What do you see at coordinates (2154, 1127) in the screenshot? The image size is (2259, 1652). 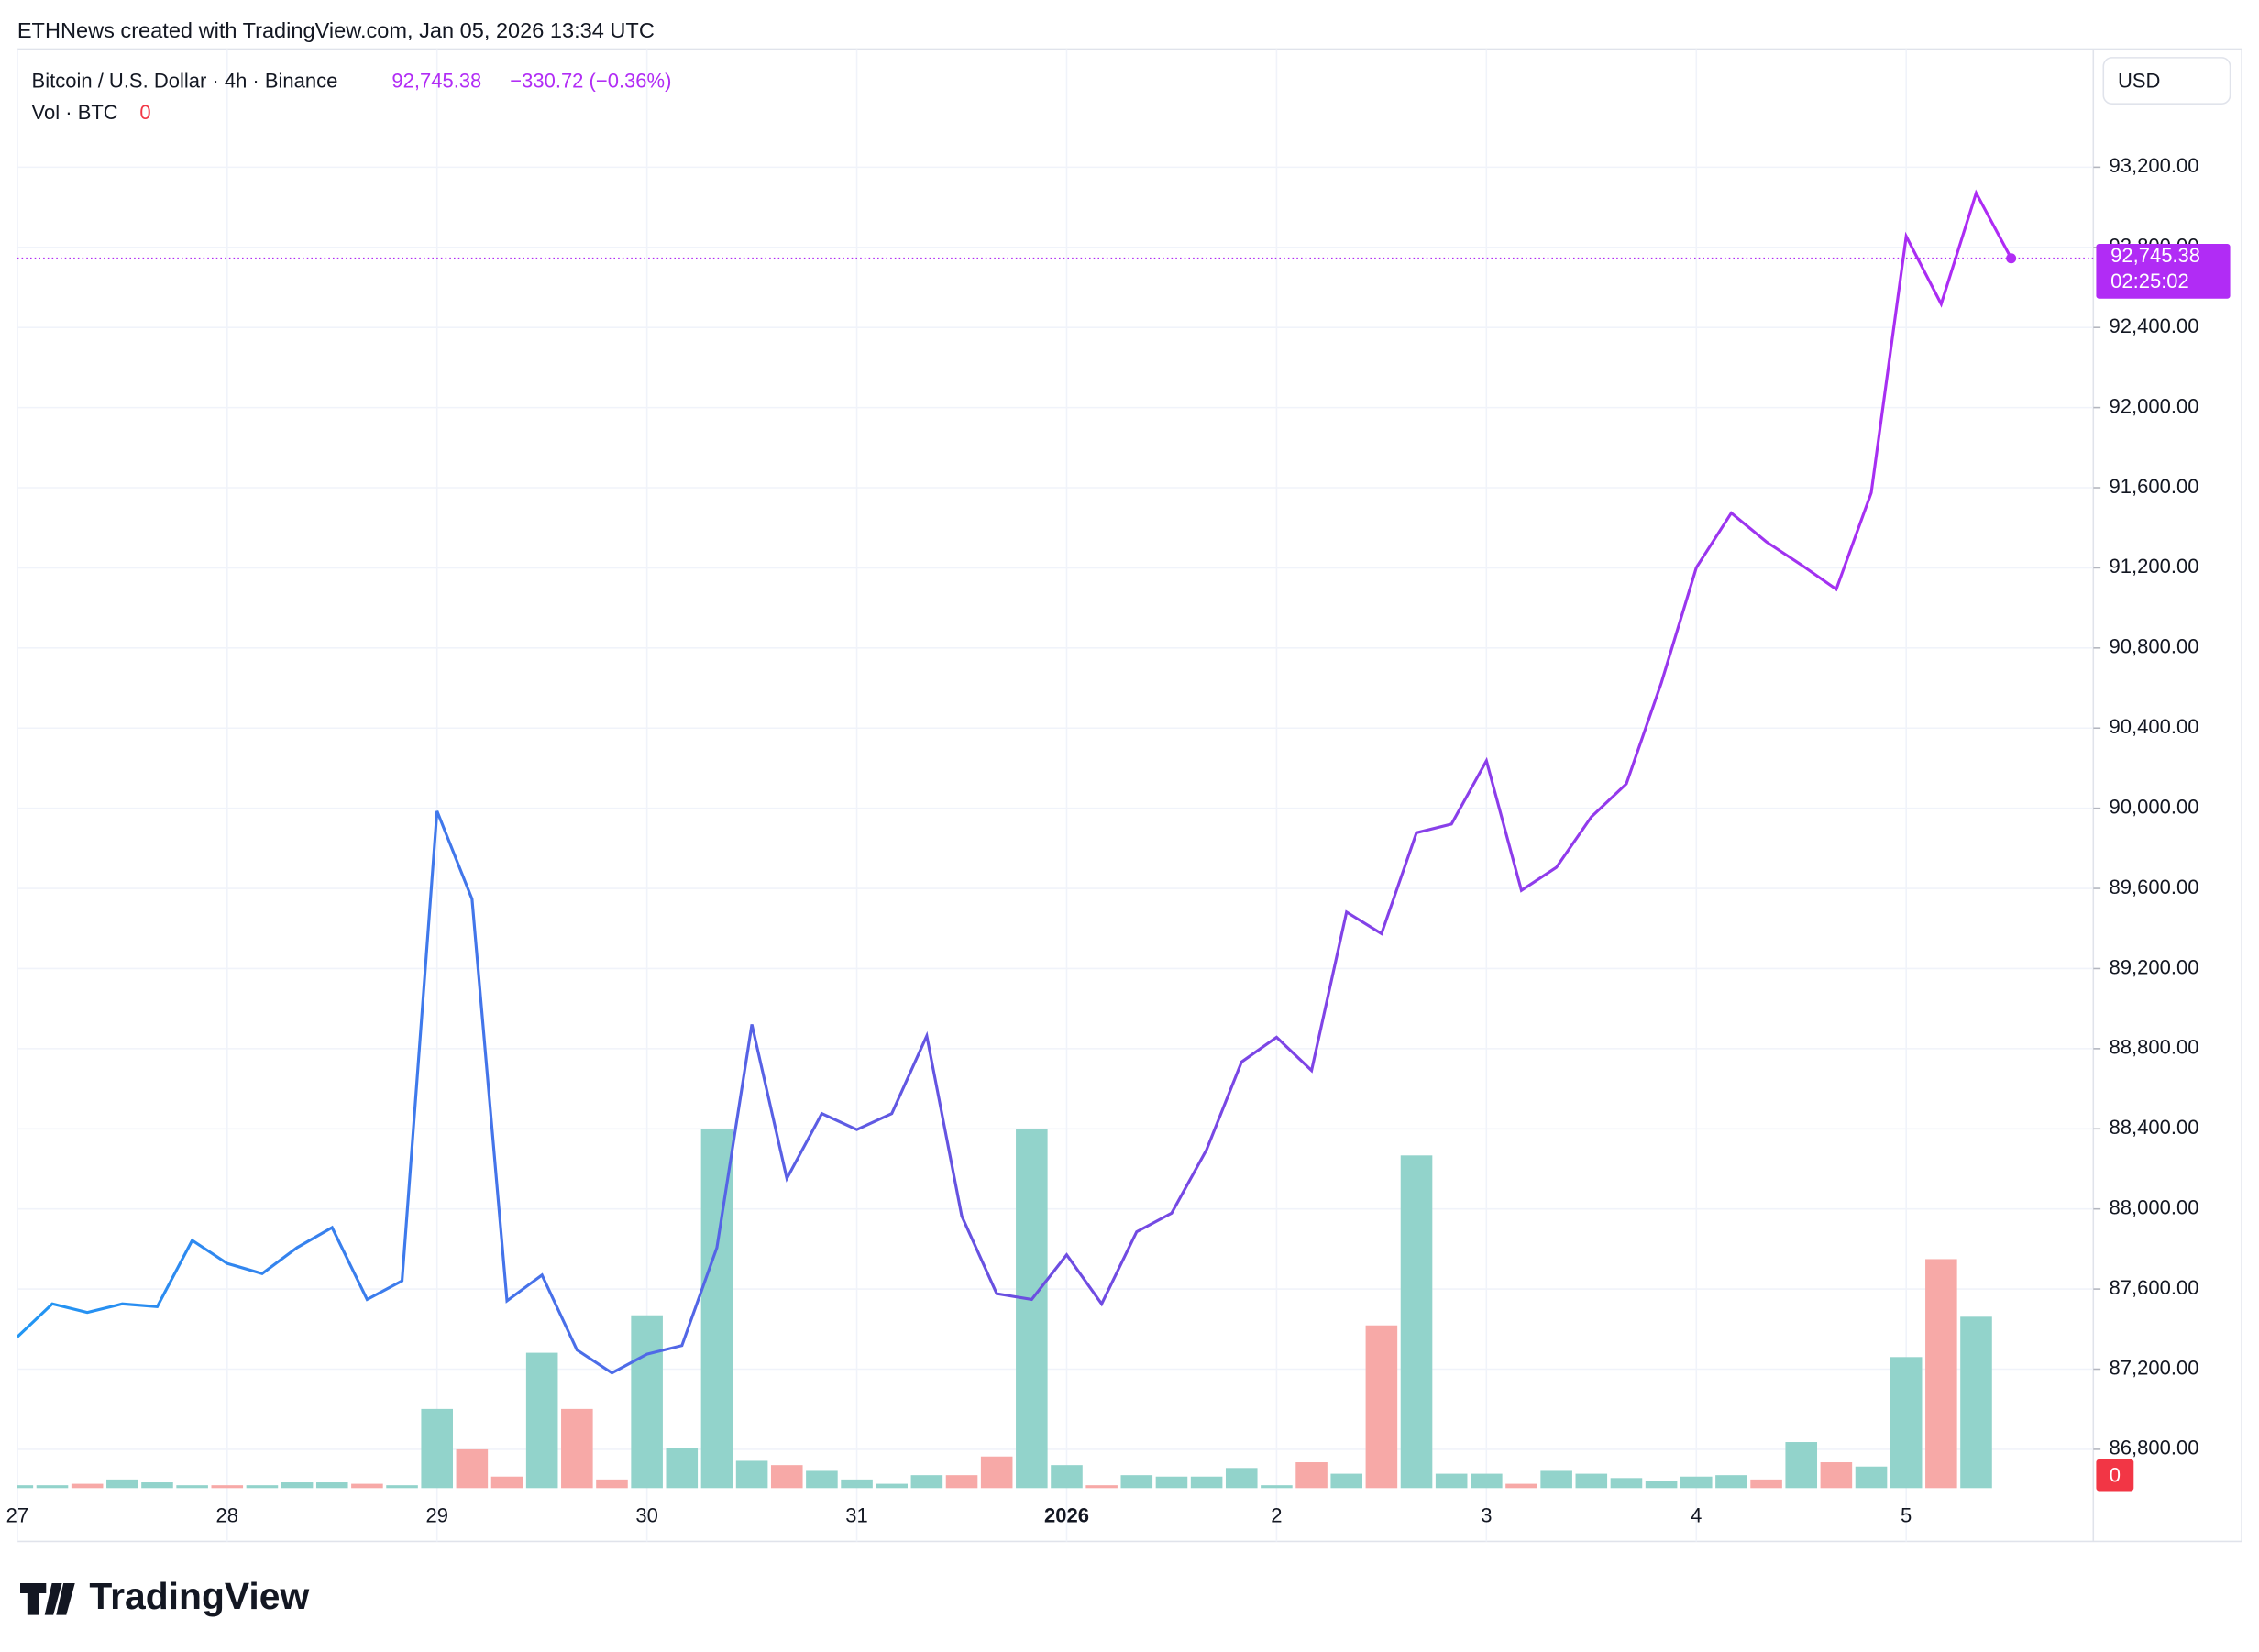 I see `y-tick-label: 88,400.00` at bounding box center [2154, 1127].